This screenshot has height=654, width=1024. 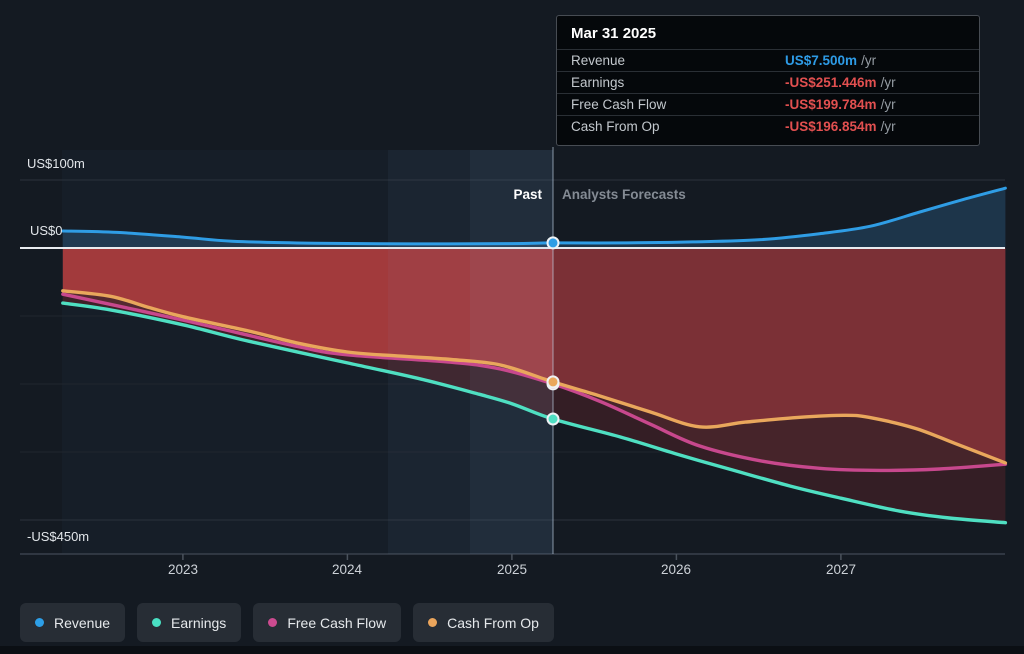 I want to click on tooltip-row-revenue: Revenue US$7.500m/yr, so click(x=768, y=60).